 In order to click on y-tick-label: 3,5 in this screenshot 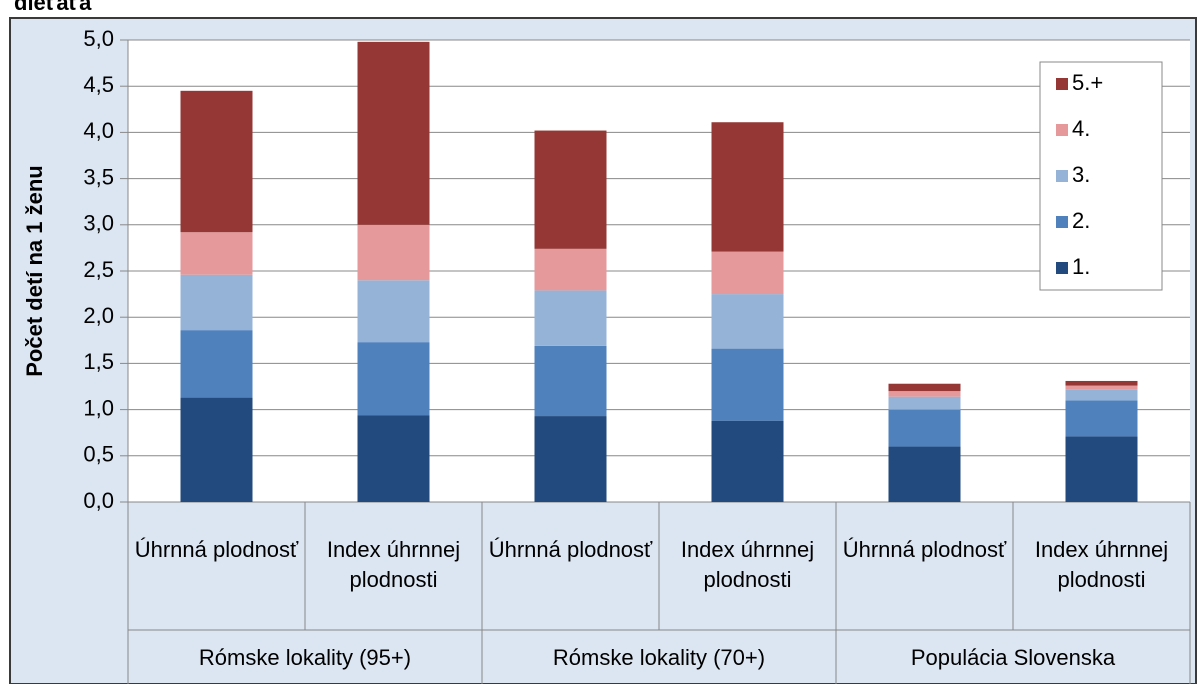, I will do `click(98, 176)`.